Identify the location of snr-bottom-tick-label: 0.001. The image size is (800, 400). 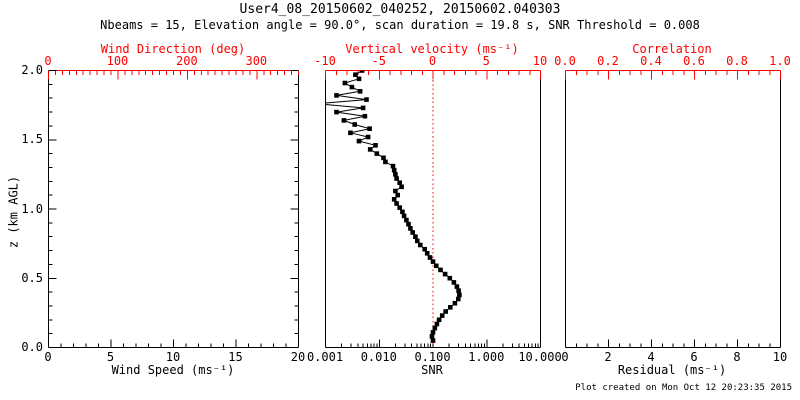
(325, 357).